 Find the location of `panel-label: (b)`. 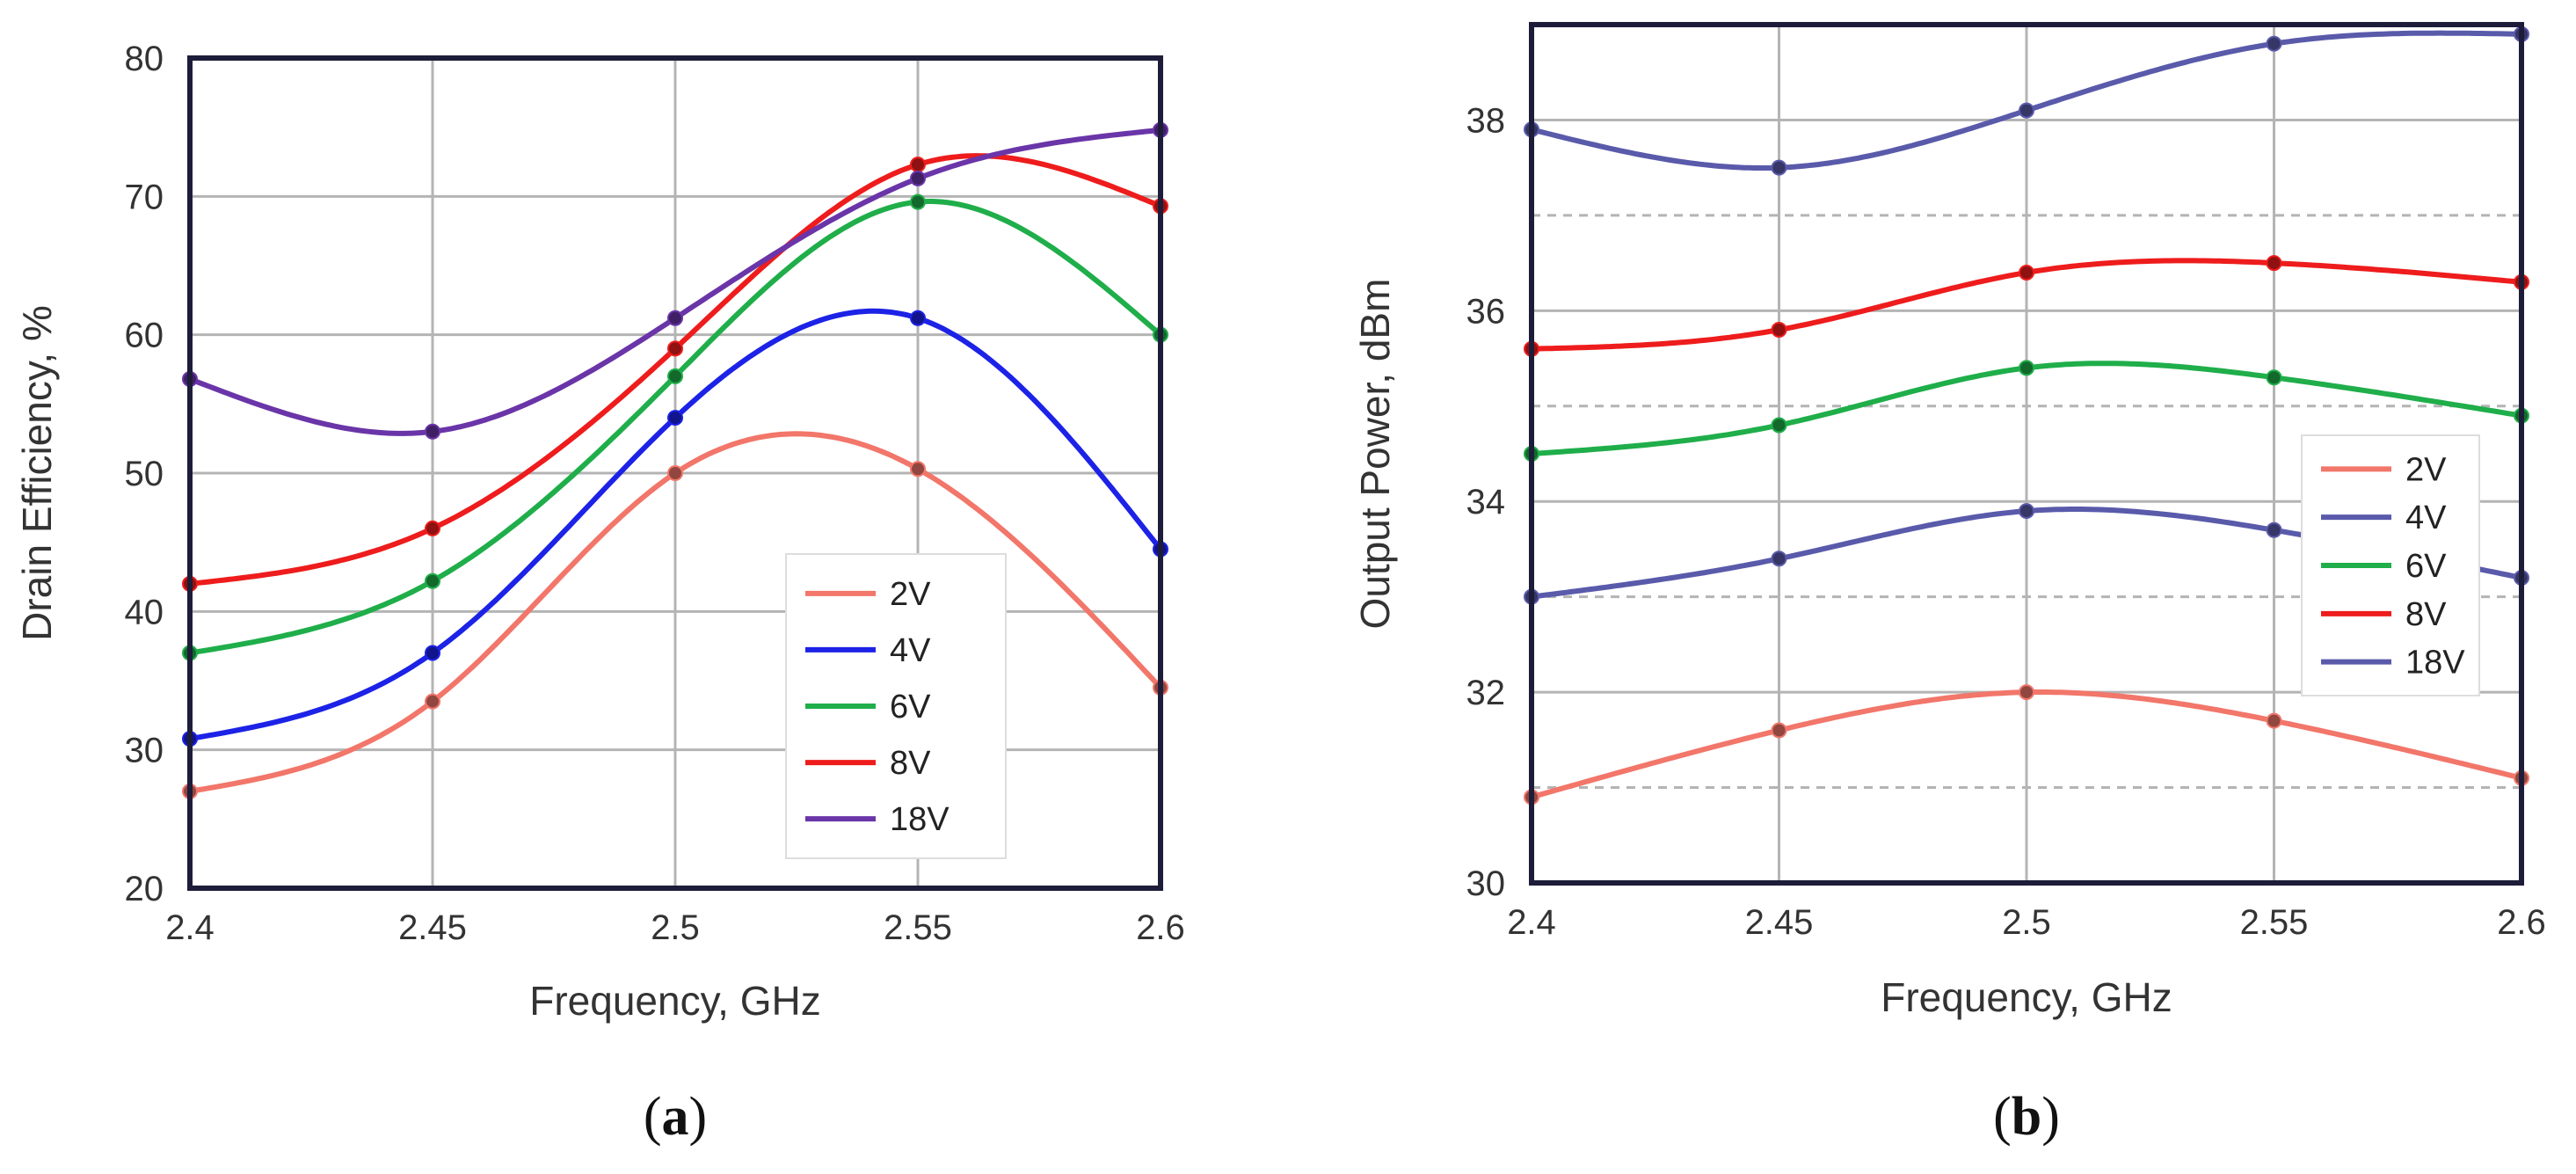

panel-label: (b) is located at coordinates (2026, 1117).